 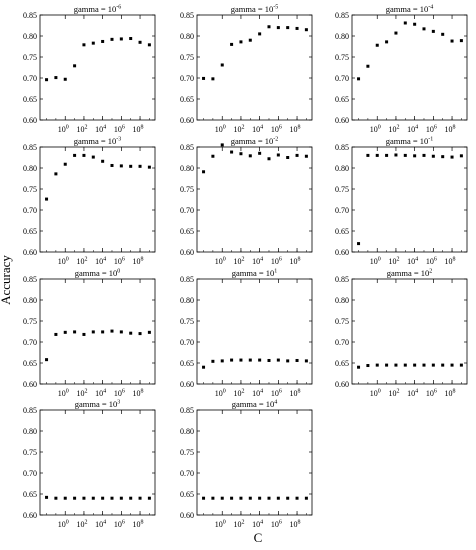 What do you see at coordinates (410, 141) in the screenshot?
I see `panel-title: gamma = 10-1` at bounding box center [410, 141].